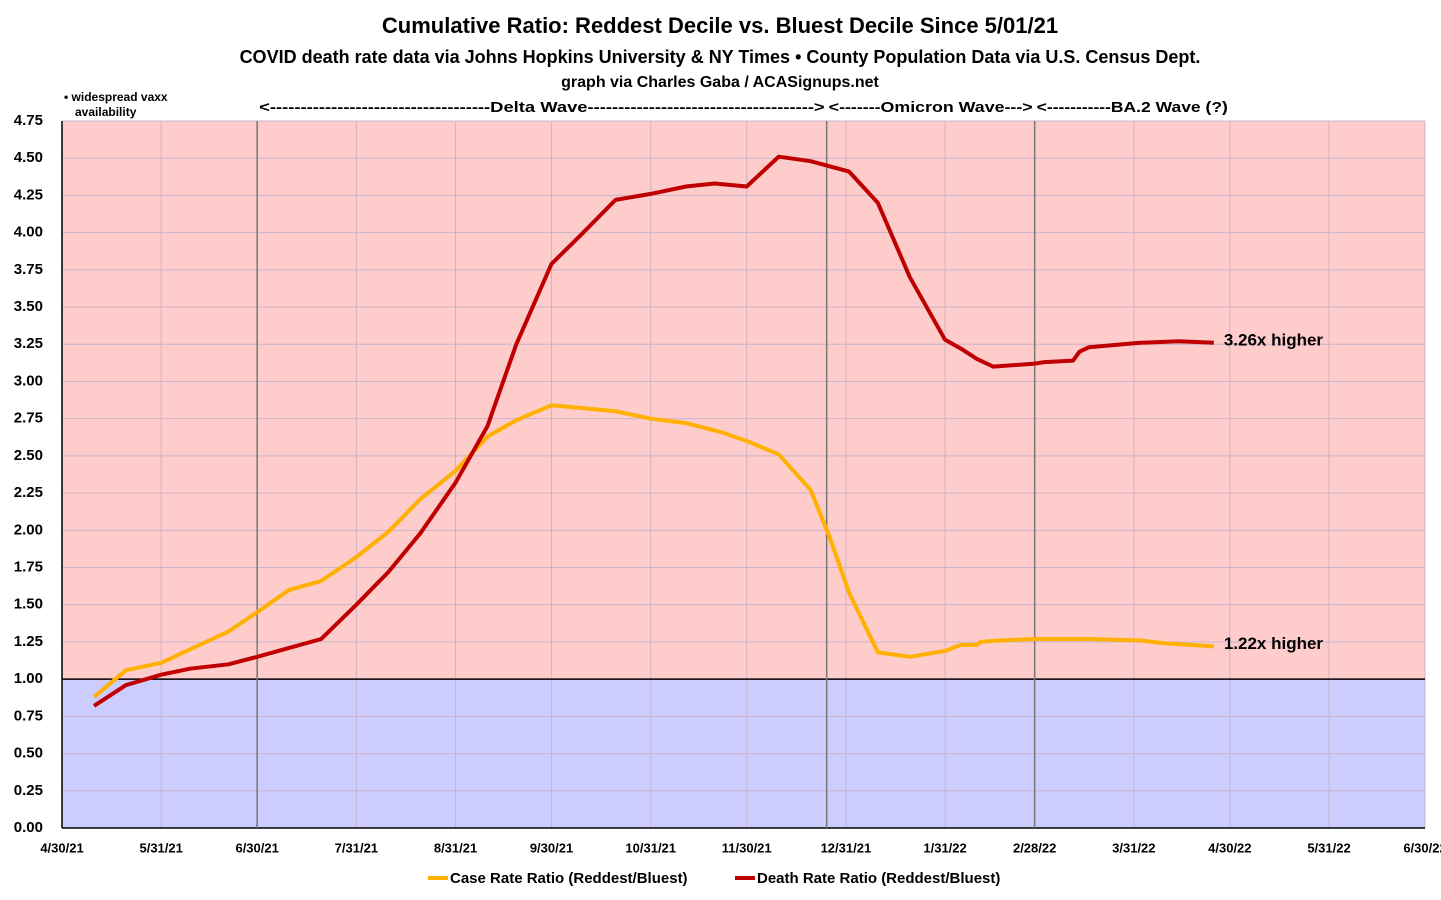  I want to click on y-tick-label: 0.00, so click(28, 827).